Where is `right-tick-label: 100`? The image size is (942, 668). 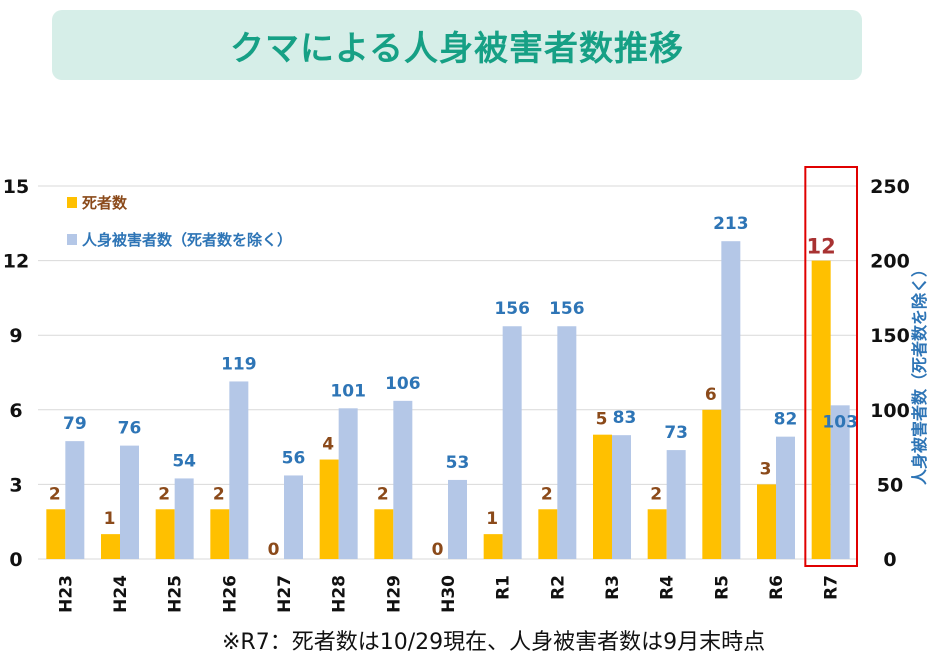
right-tick-label: 100 is located at coordinates (890, 411).